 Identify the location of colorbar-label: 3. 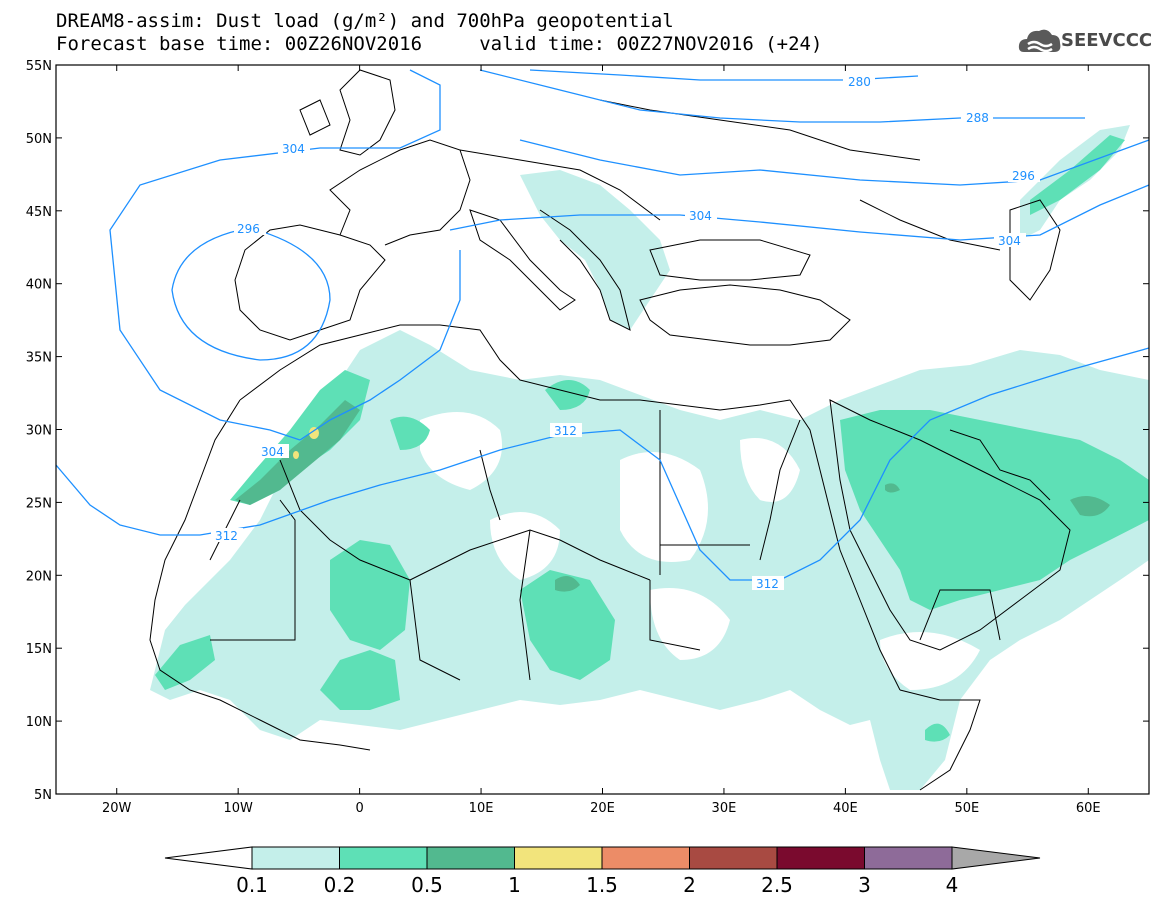
(864, 885).